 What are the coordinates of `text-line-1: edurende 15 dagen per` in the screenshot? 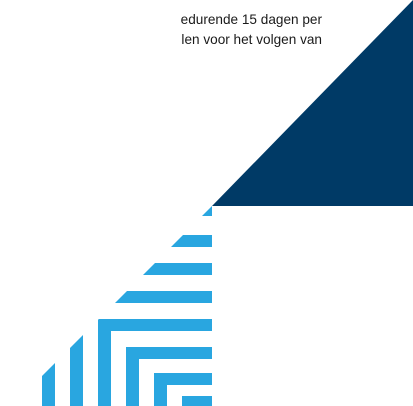 It's located at (251, 19).